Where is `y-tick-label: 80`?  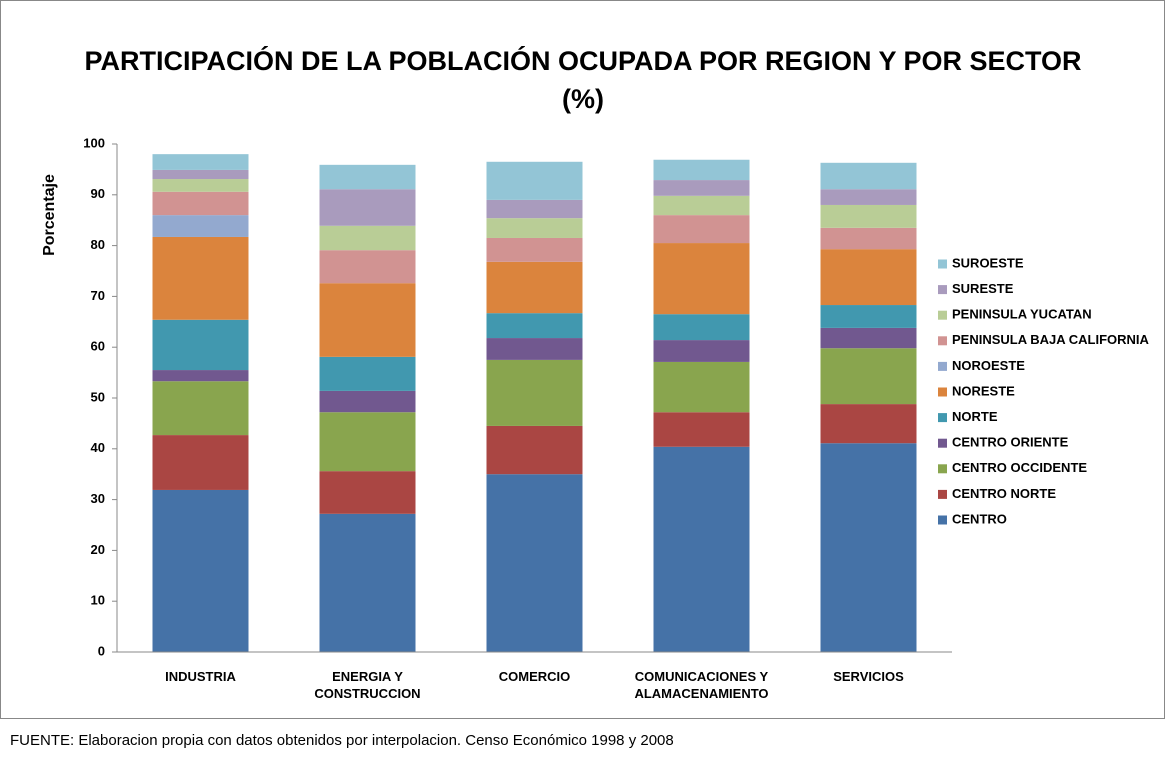
y-tick-label: 80 is located at coordinates (98, 244).